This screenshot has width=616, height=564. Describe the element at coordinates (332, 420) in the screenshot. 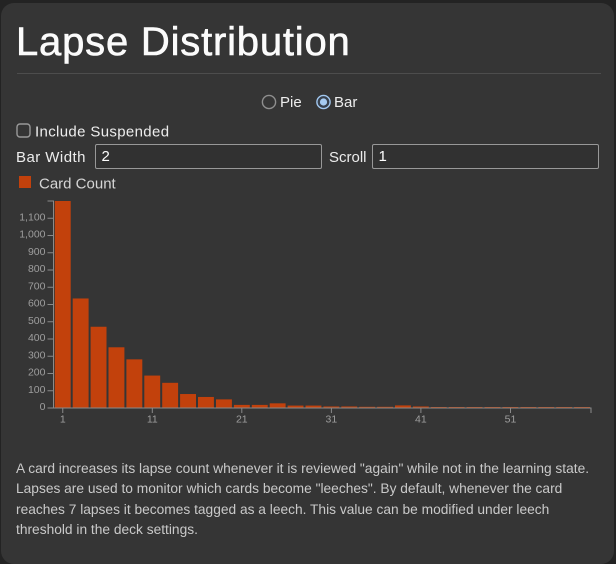

I see `svg-text: 31` at that location.